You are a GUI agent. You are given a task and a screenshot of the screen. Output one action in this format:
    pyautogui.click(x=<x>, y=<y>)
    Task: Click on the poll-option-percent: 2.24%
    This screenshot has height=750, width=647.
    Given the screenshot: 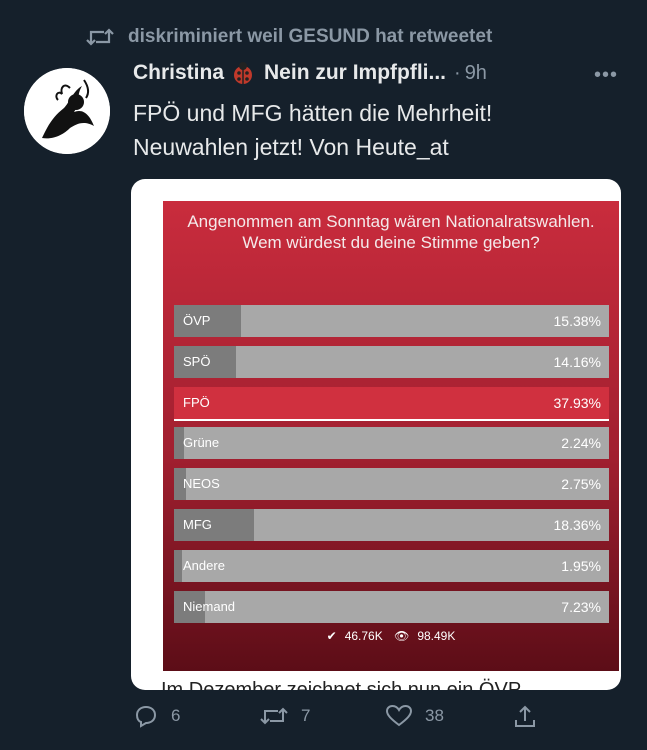 What is the action you would take?
    pyautogui.click(x=581, y=443)
    